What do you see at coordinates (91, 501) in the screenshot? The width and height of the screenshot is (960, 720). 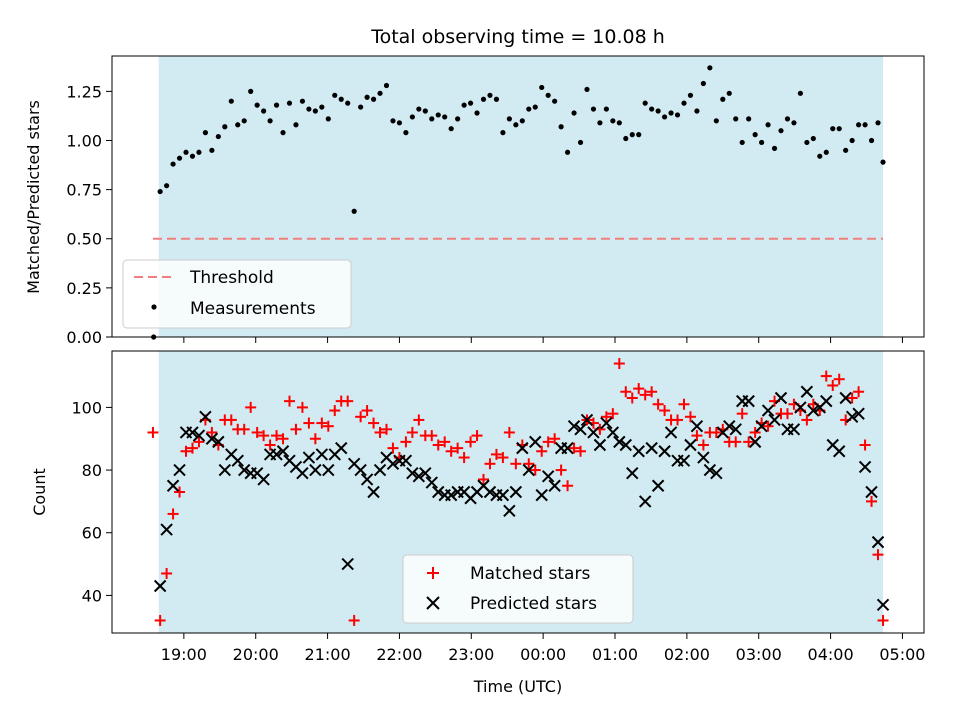 I see `bottom-y-axis: 40 60 80 100` at bounding box center [91, 501].